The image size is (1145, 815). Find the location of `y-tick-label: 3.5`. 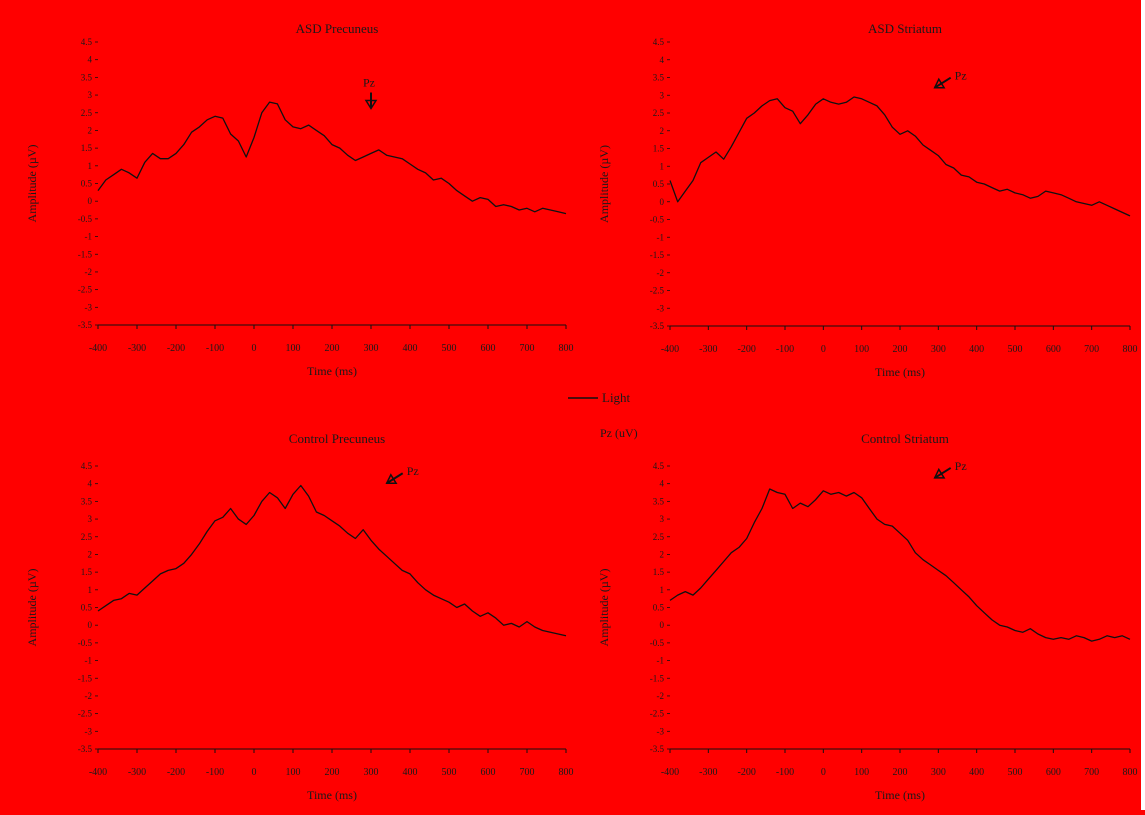

y-tick-label: 3.5 is located at coordinates (87, 77).